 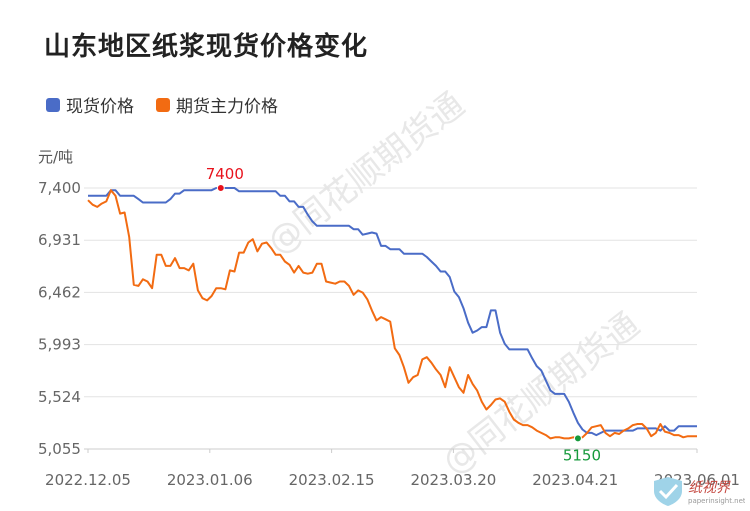 What do you see at coordinates (163, 104) in the screenshot?
I see `legend-swatch-futures` at bounding box center [163, 104].